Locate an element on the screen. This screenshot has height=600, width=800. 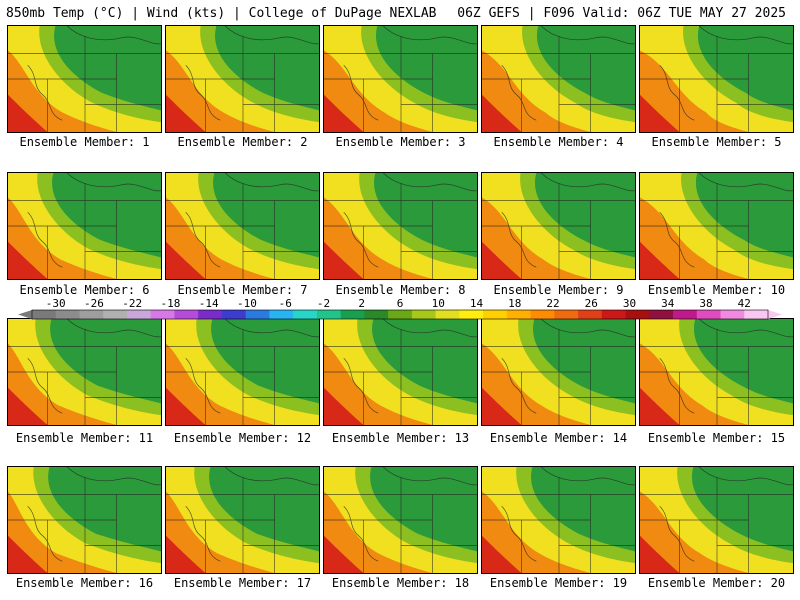
ensemble-member-label: Ensemble Member: 12 is located at coordinates (242, 438).